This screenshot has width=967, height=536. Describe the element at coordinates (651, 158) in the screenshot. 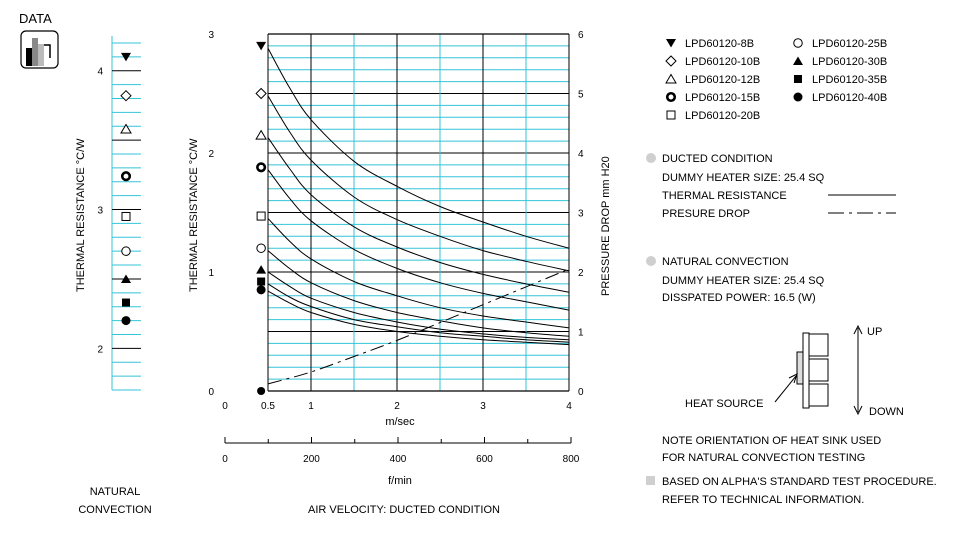

I see `ducted-bullet-icon` at that location.